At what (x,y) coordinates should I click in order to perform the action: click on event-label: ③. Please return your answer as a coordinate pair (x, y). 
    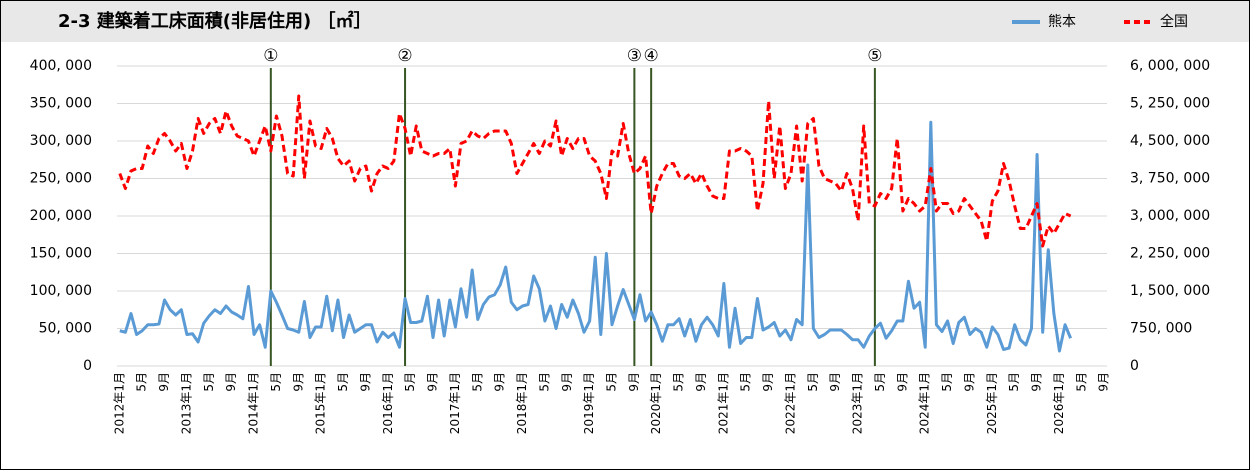
    Looking at the image, I should click on (634, 56).